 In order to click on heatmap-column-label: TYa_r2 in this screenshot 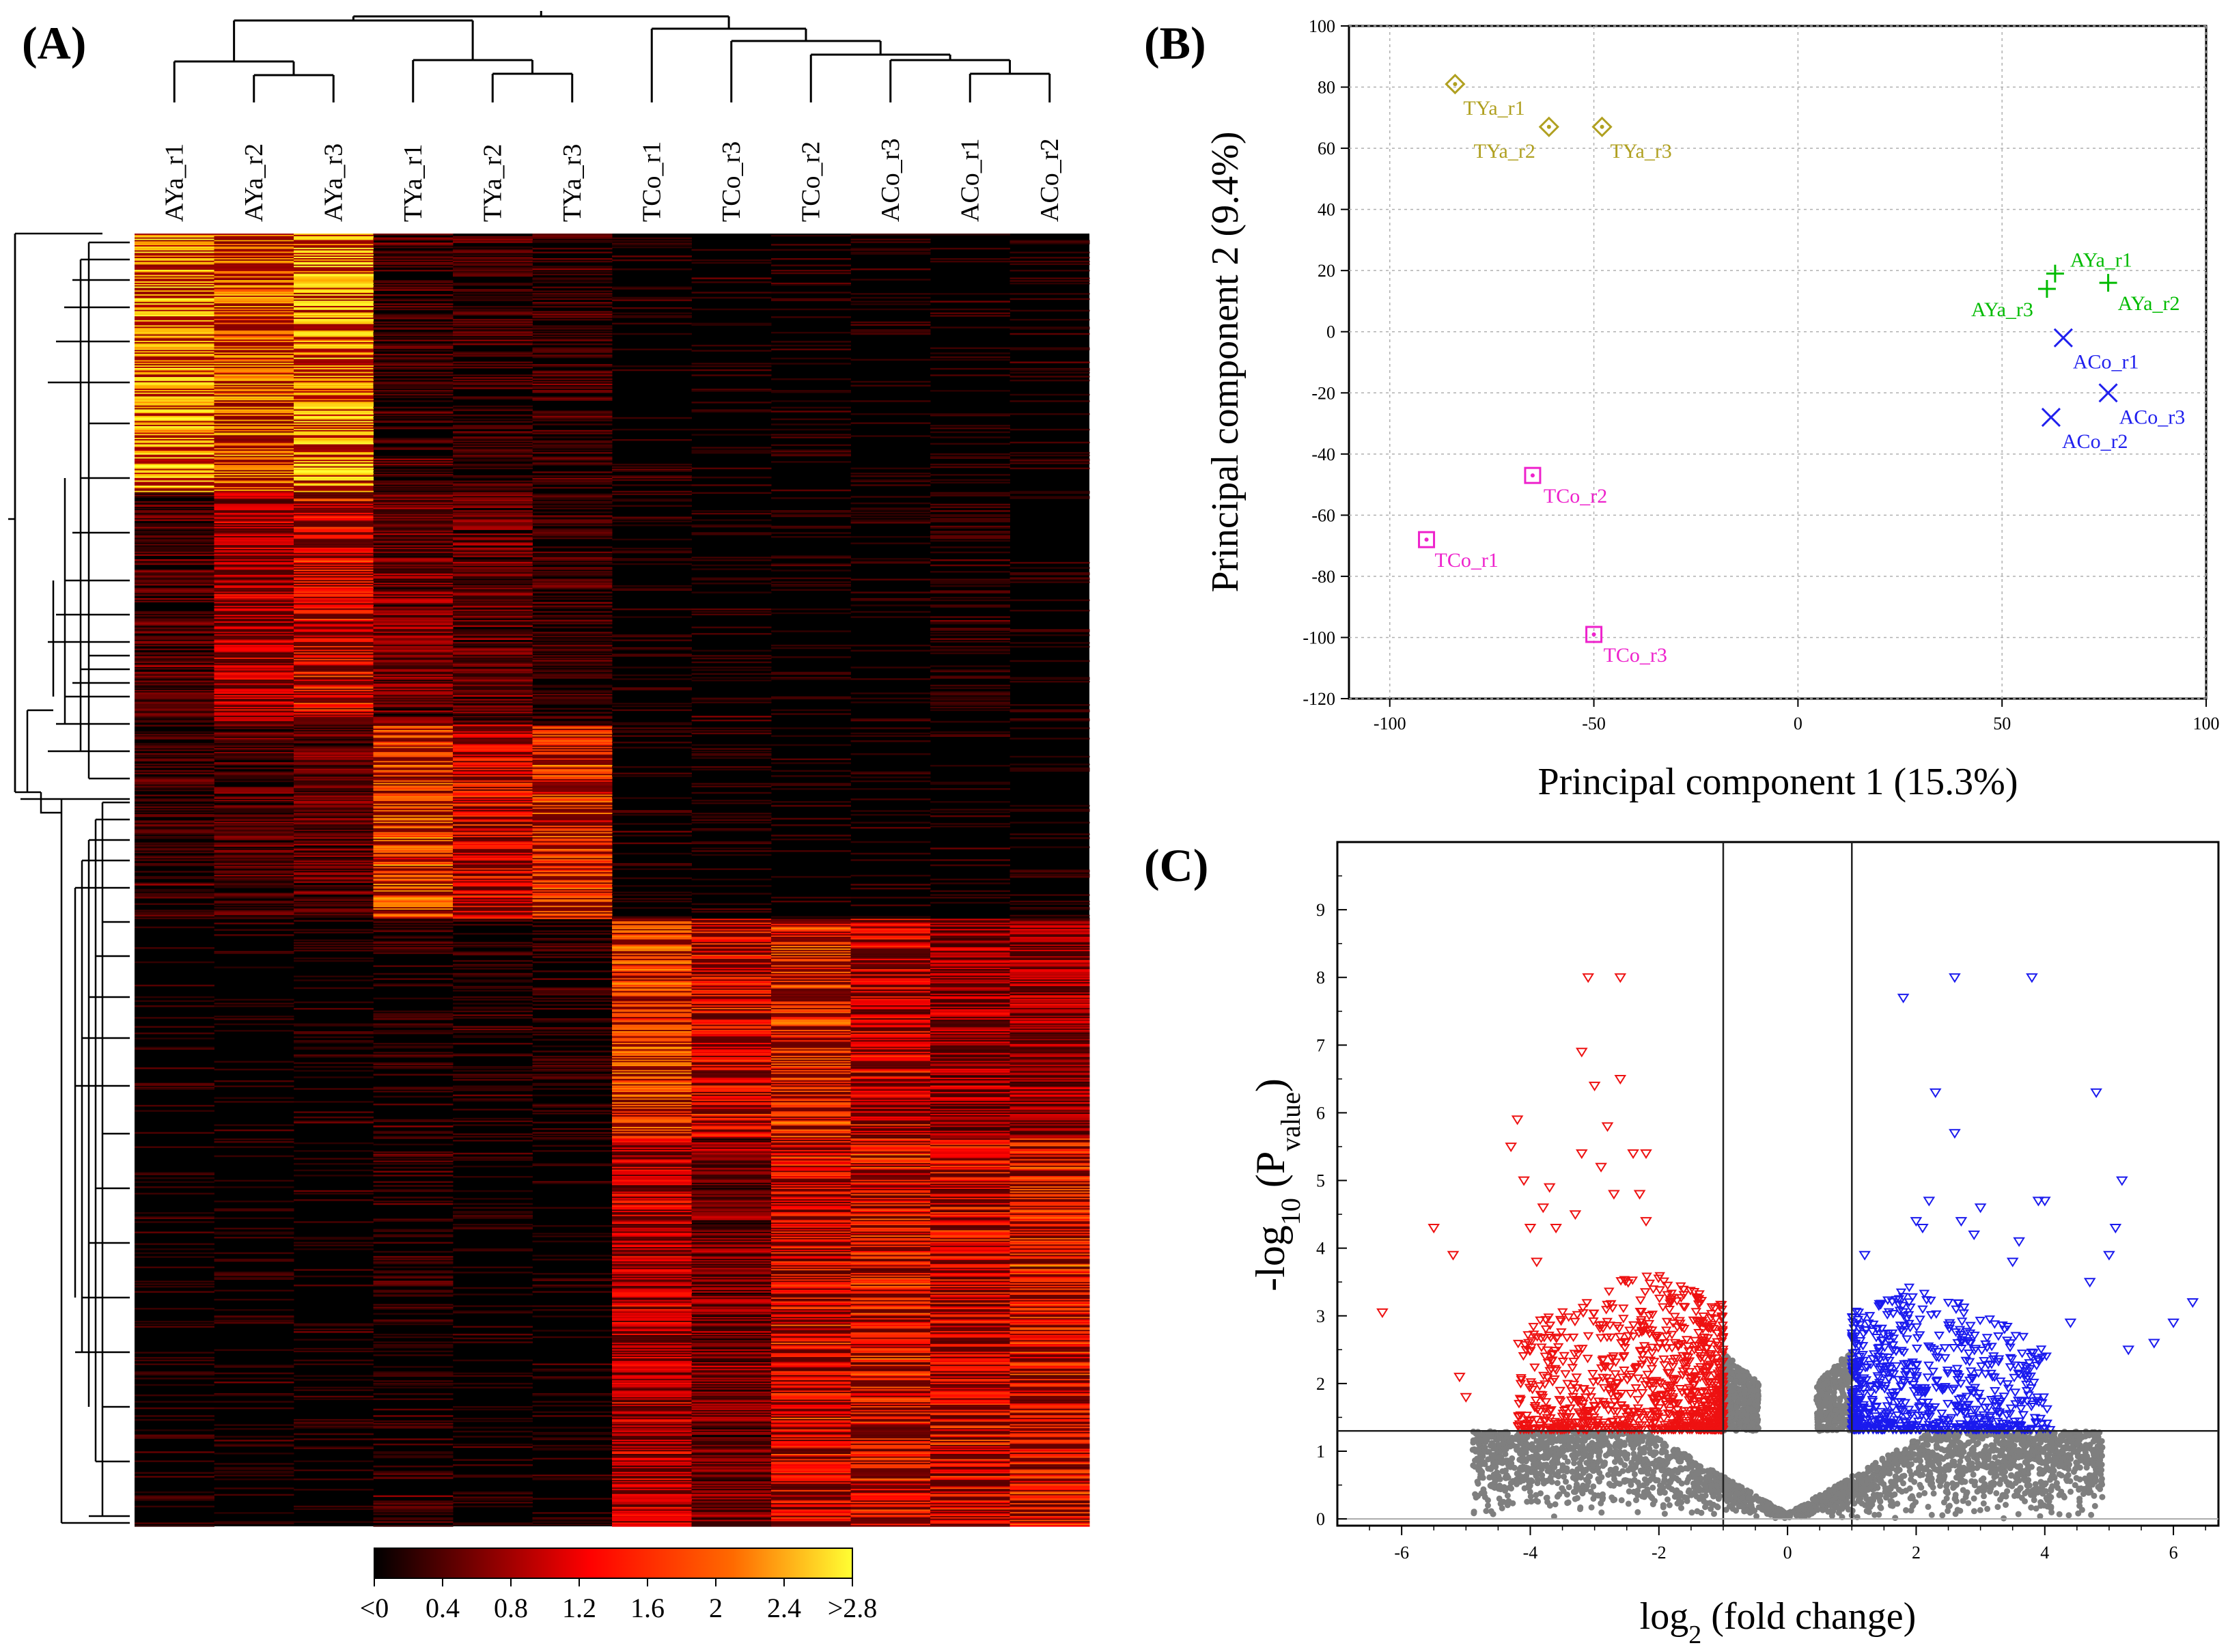, I will do `click(492, 183)`.